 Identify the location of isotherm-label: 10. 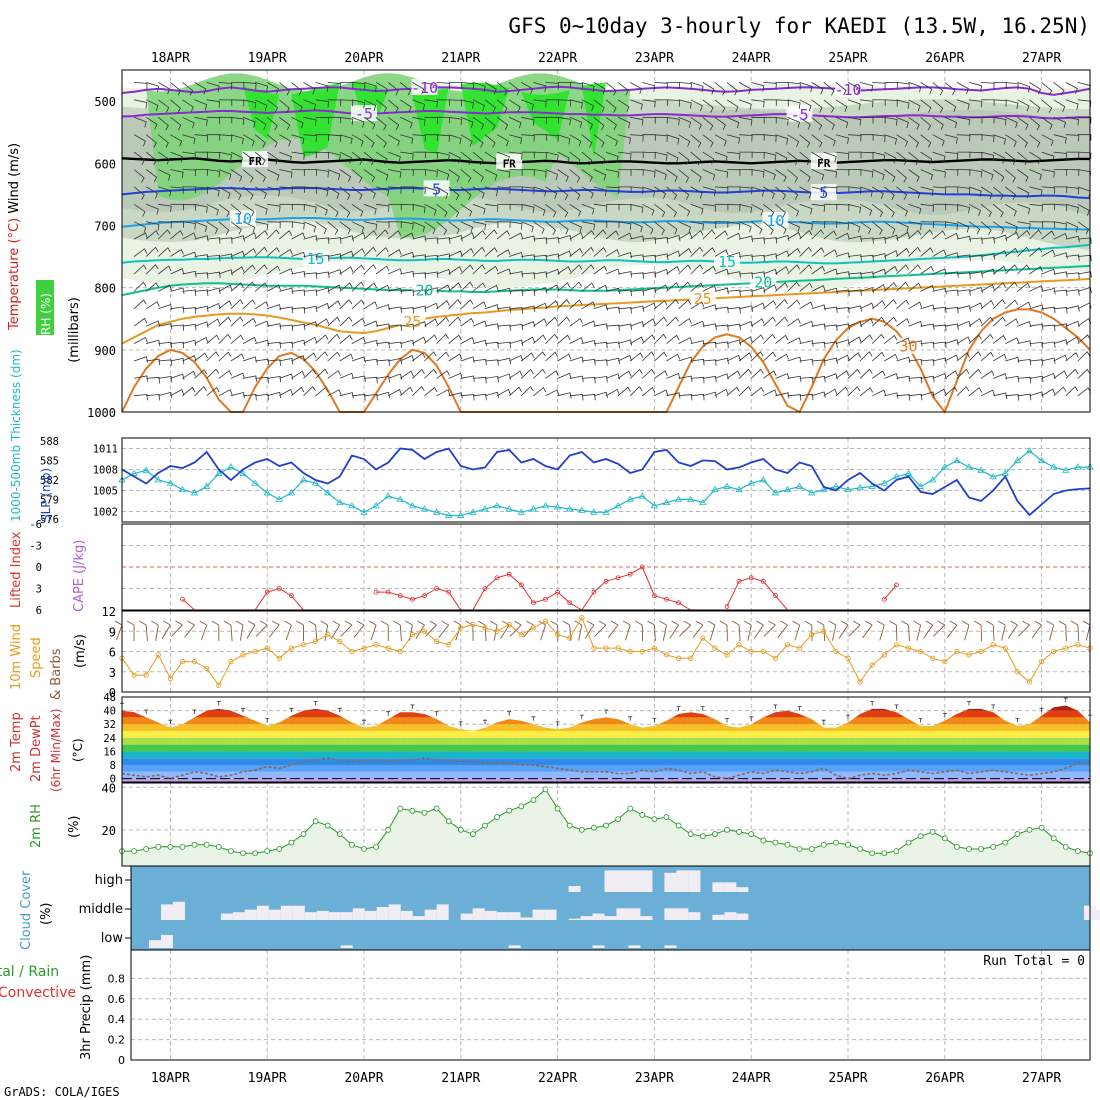
(775, 221).